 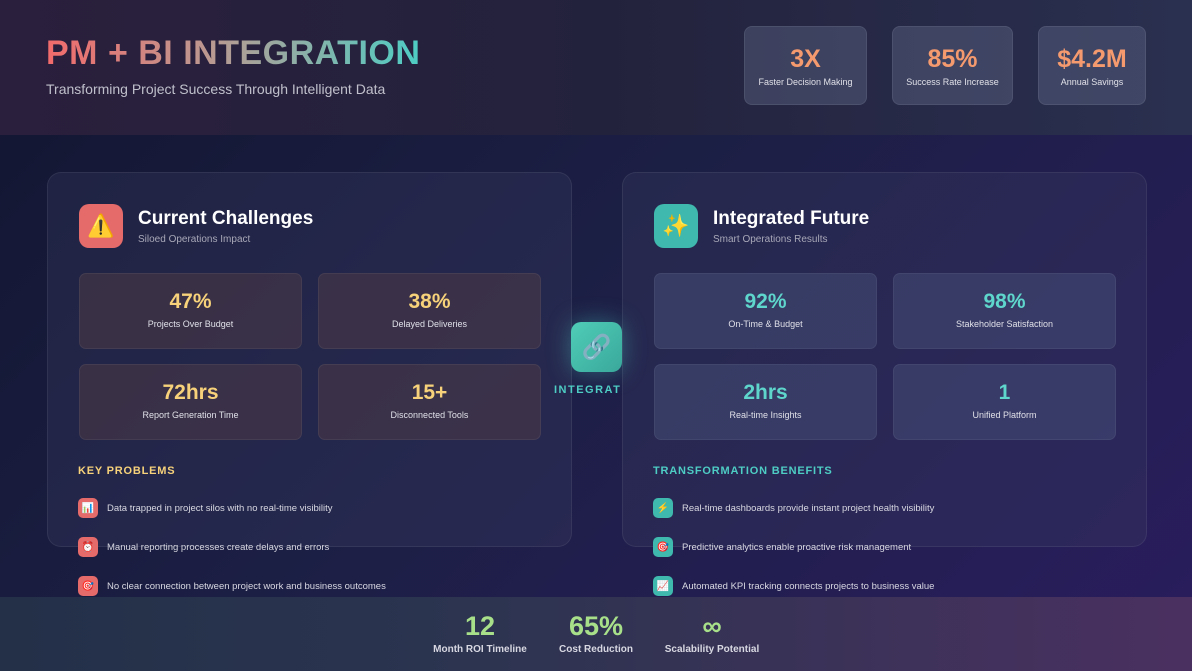 I want to click on footer-stat-label: Cost Reduction, so click(x=596, y=649).